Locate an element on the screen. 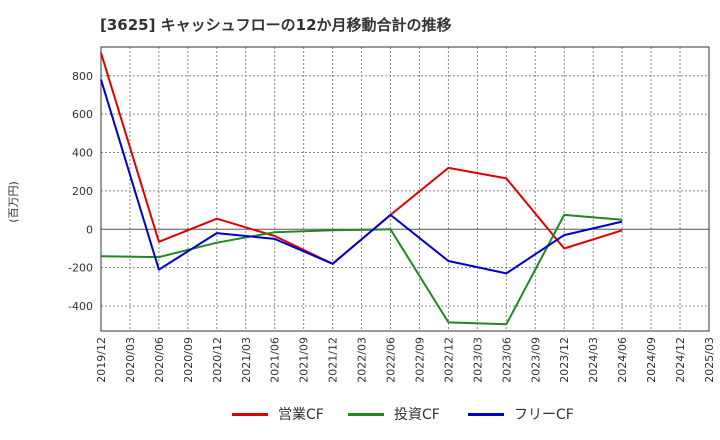  x-tick-label: 2021/03 is located at coordinates (246, 360).